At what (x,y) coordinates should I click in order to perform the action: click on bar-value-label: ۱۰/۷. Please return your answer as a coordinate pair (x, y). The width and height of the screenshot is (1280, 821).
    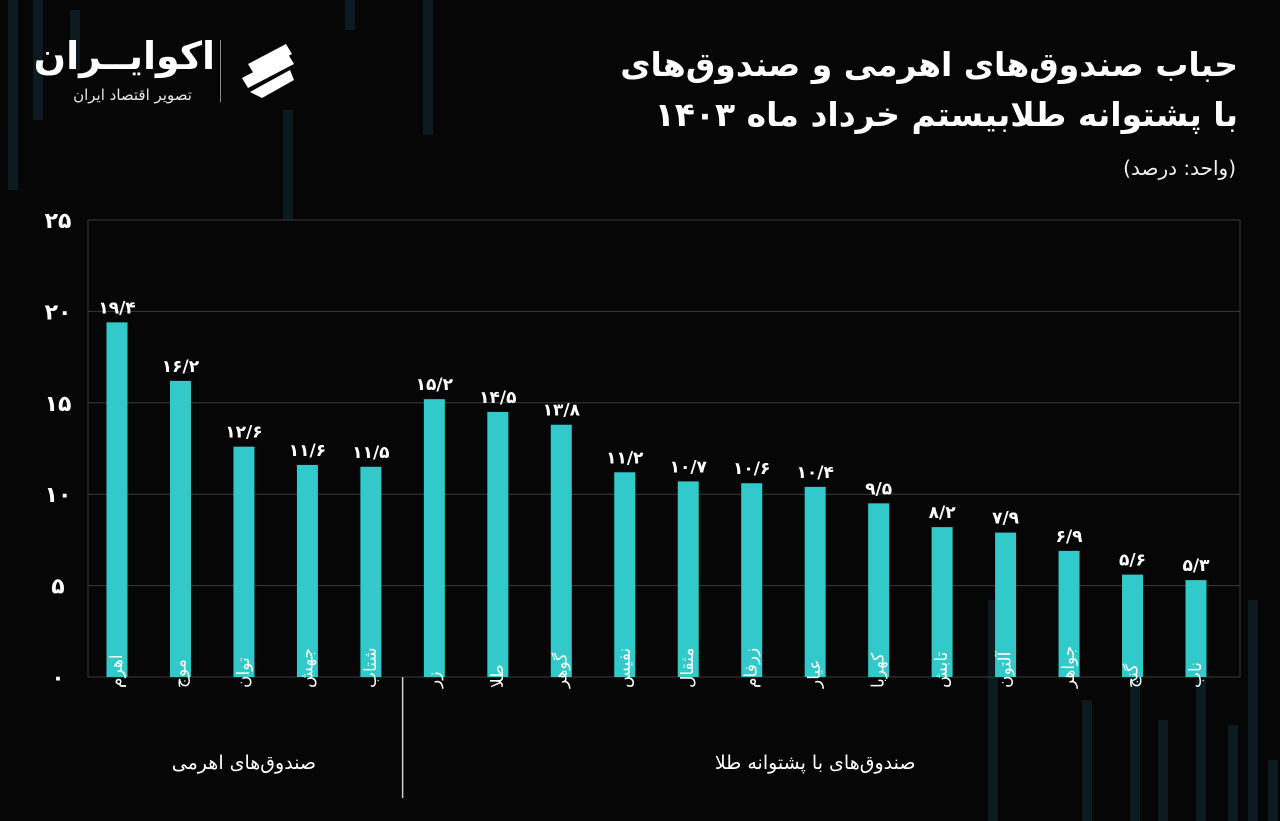
    Looking at the image, I should click on (689, 467).